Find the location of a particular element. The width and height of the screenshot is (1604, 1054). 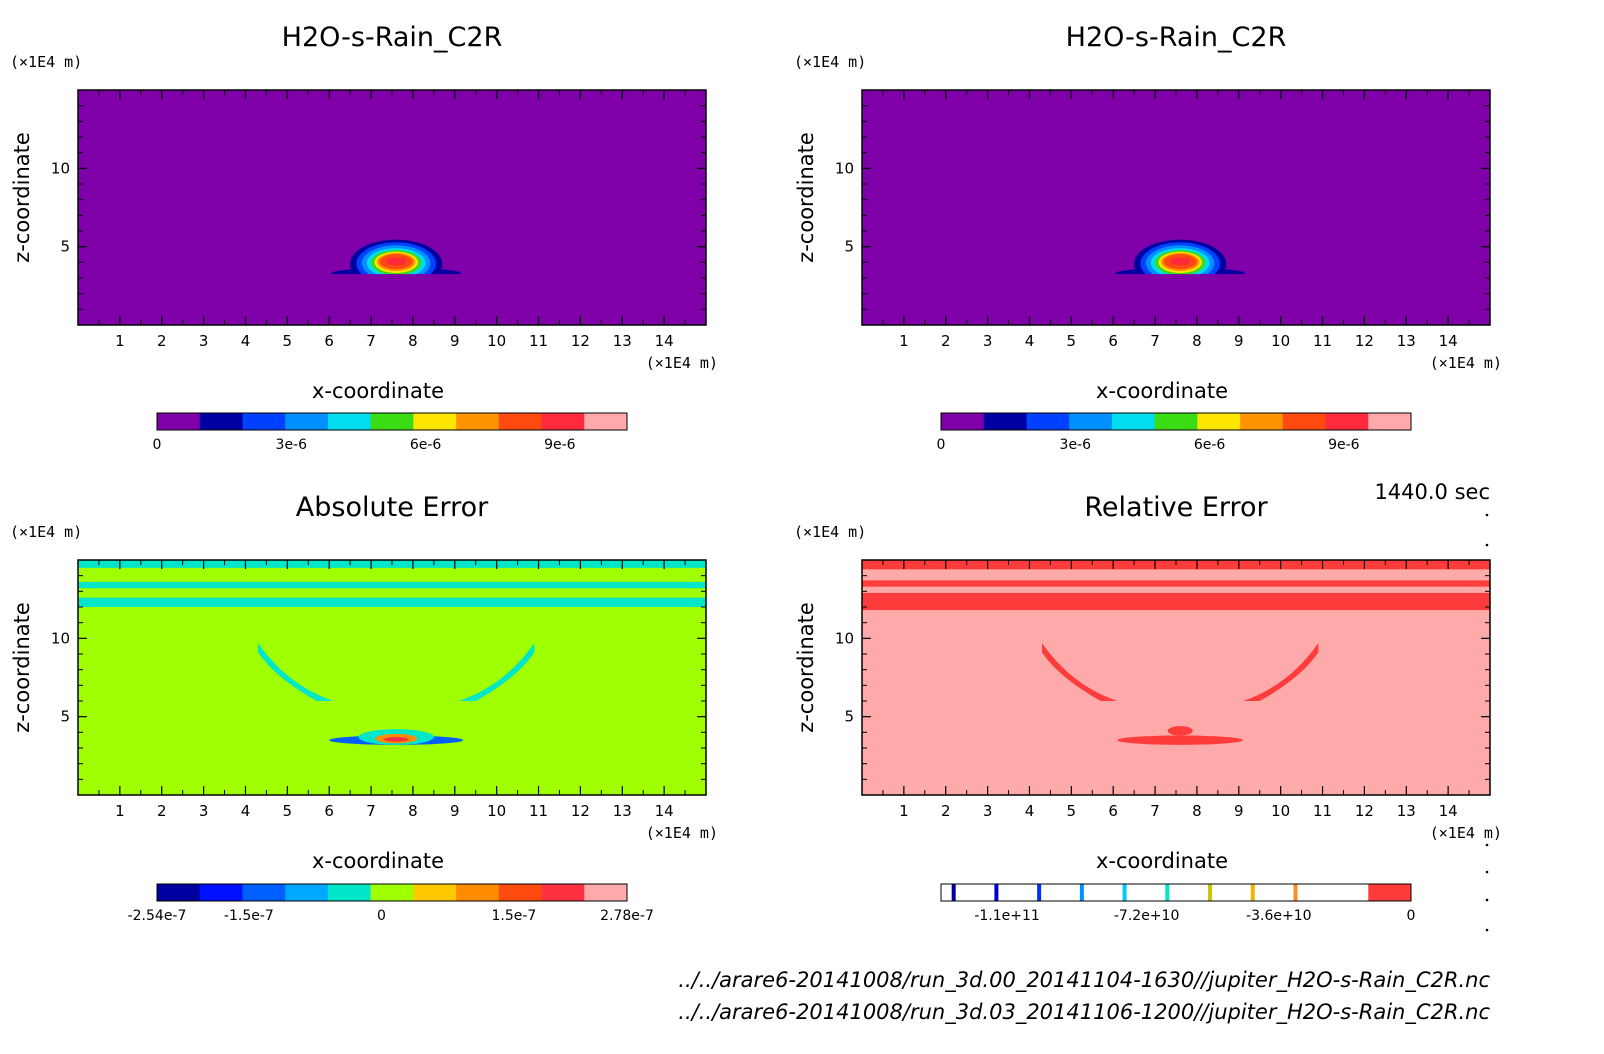

error-band is located at coordinates (392, 585).